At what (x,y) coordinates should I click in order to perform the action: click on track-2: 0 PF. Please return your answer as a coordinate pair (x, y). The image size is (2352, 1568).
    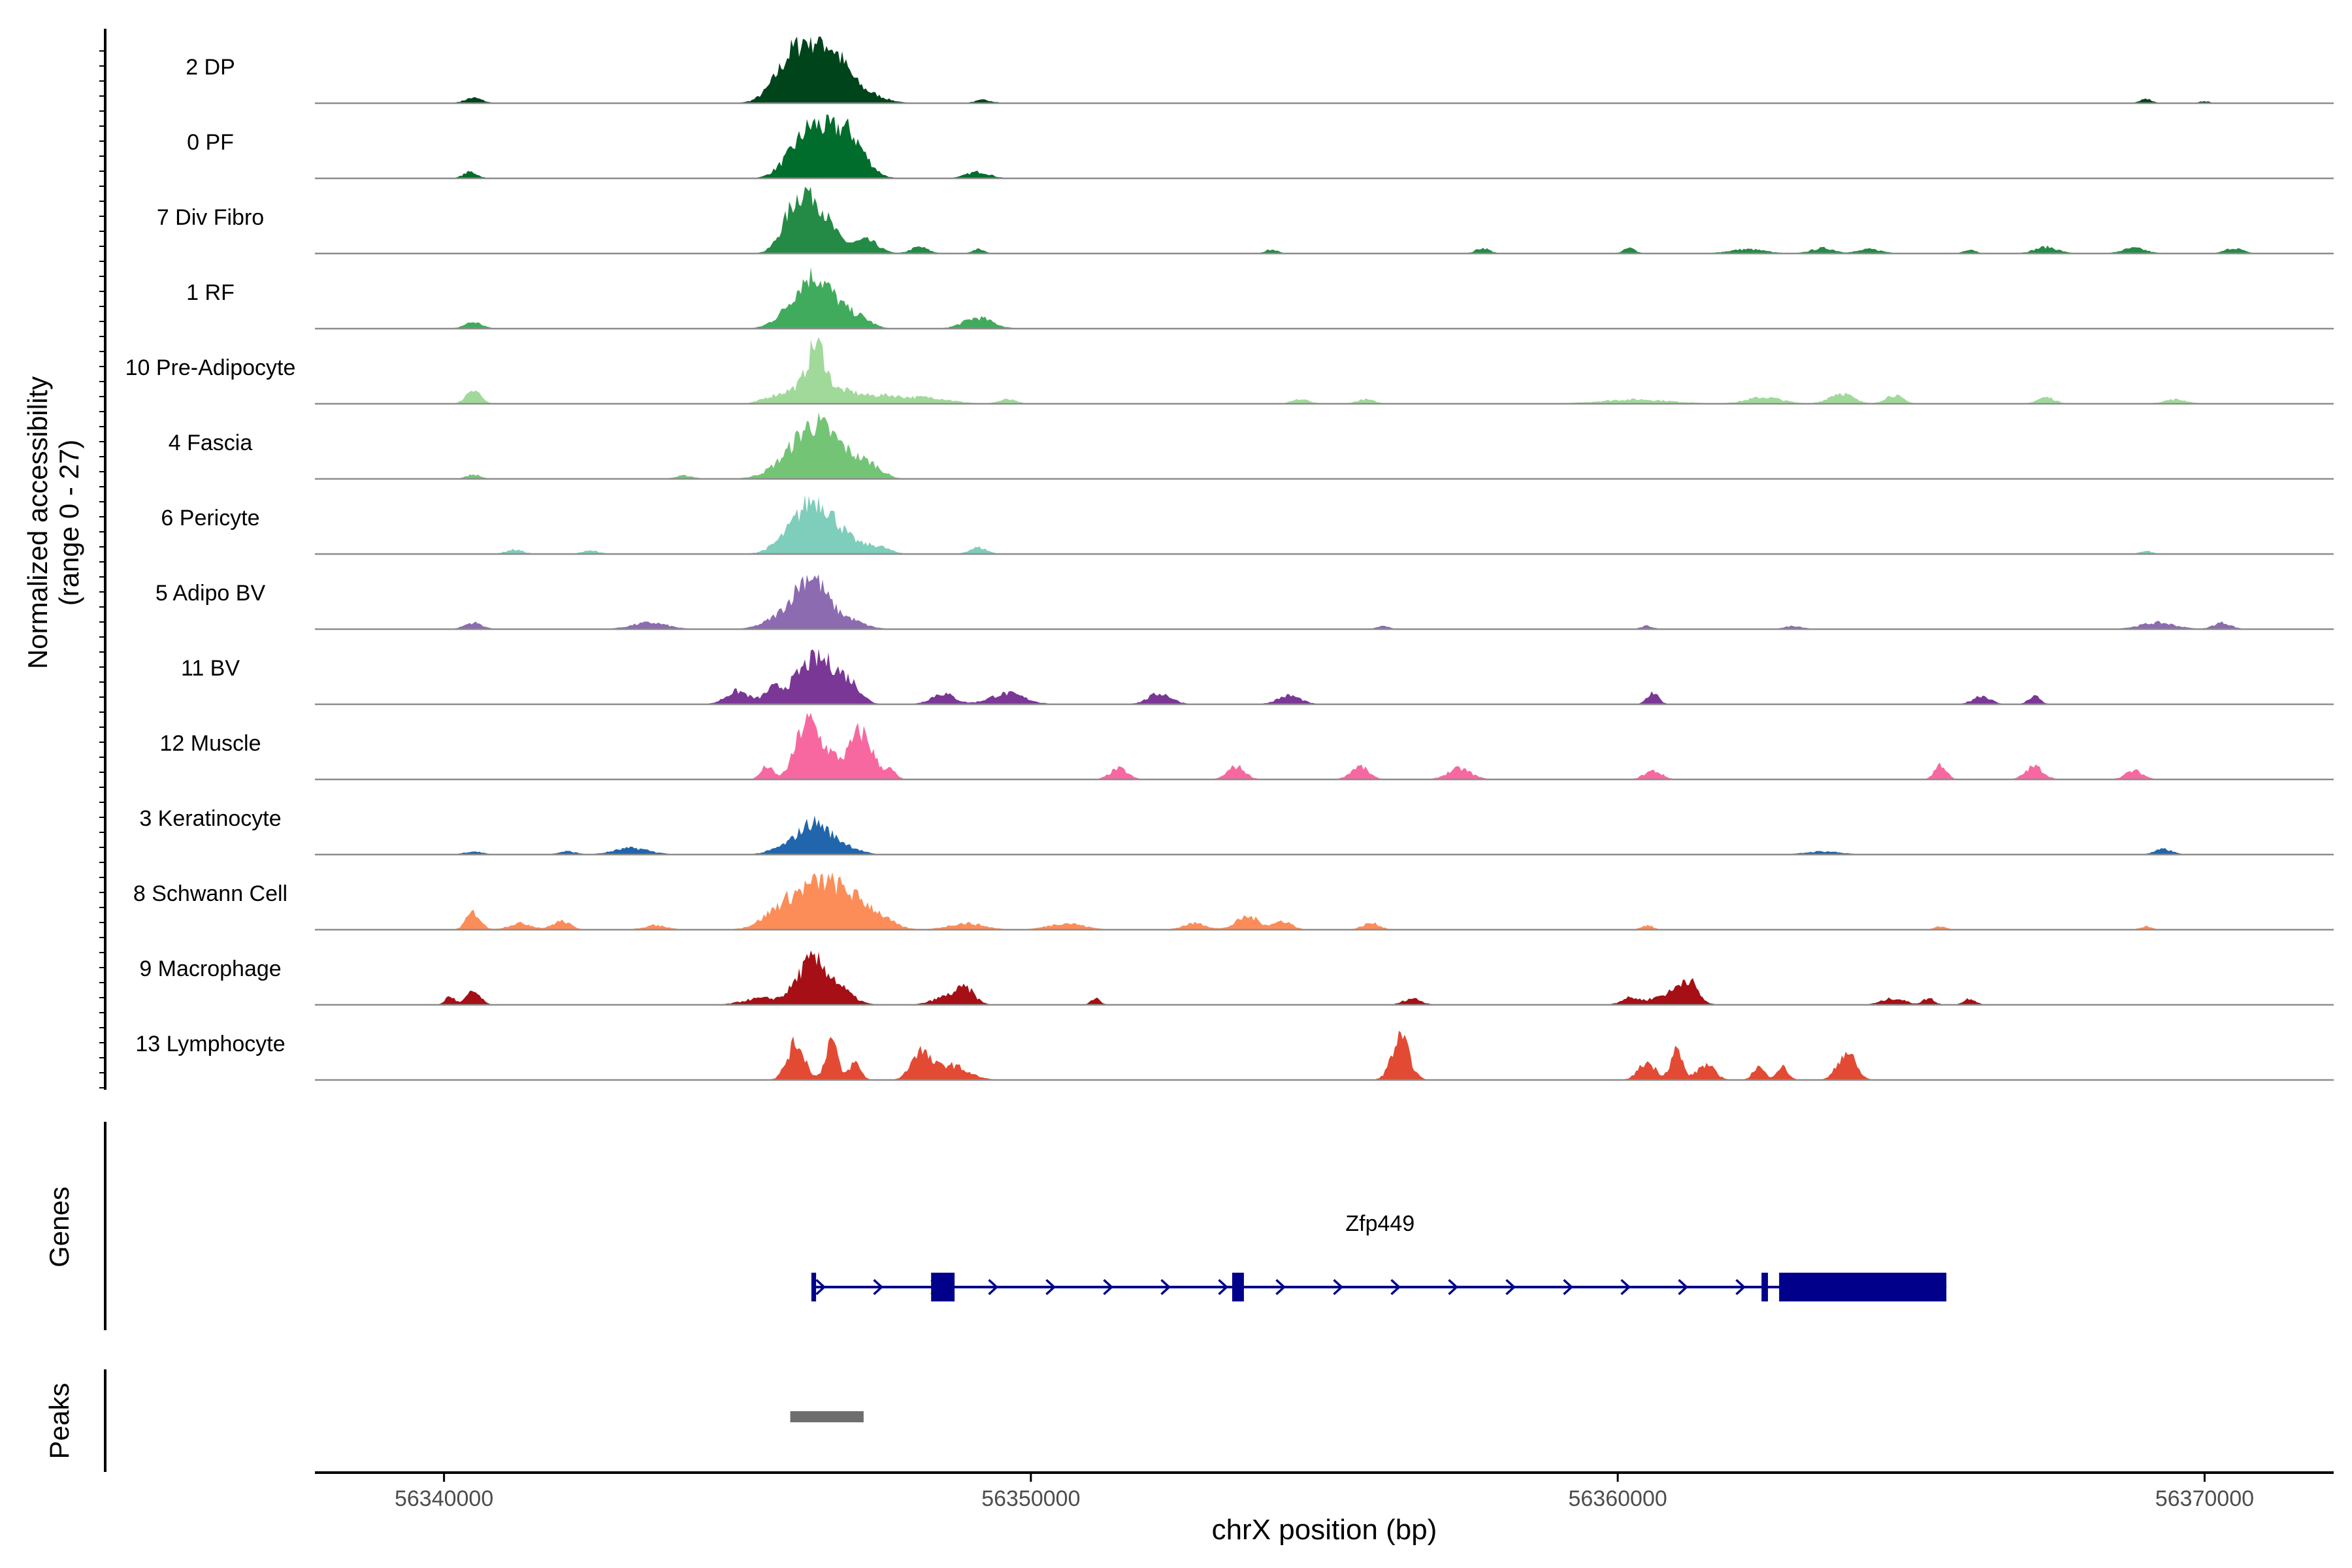
    Looking at the image, I should click on (1260, 147).